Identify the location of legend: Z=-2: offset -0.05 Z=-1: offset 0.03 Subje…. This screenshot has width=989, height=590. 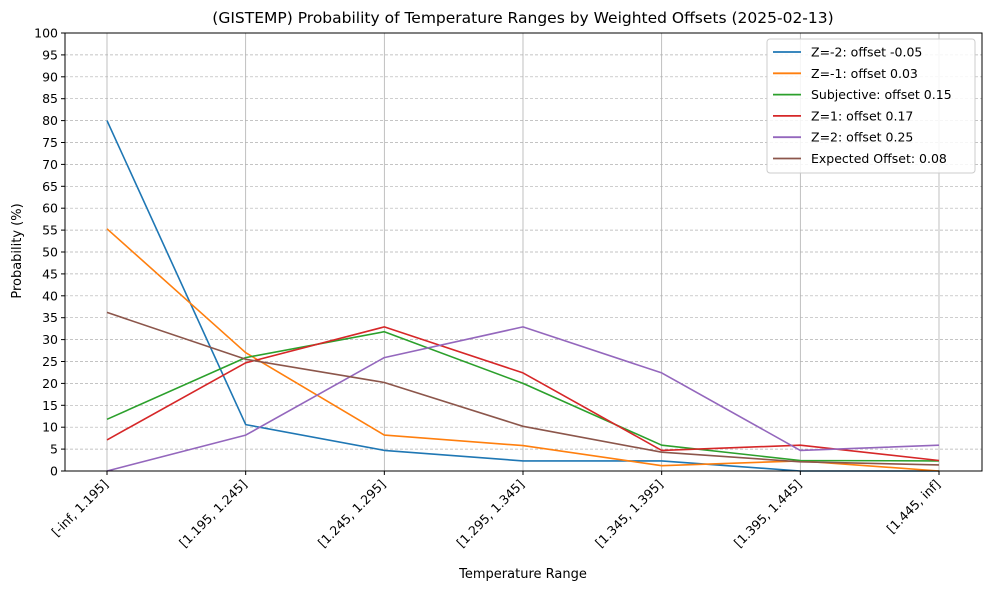
(871, 106).